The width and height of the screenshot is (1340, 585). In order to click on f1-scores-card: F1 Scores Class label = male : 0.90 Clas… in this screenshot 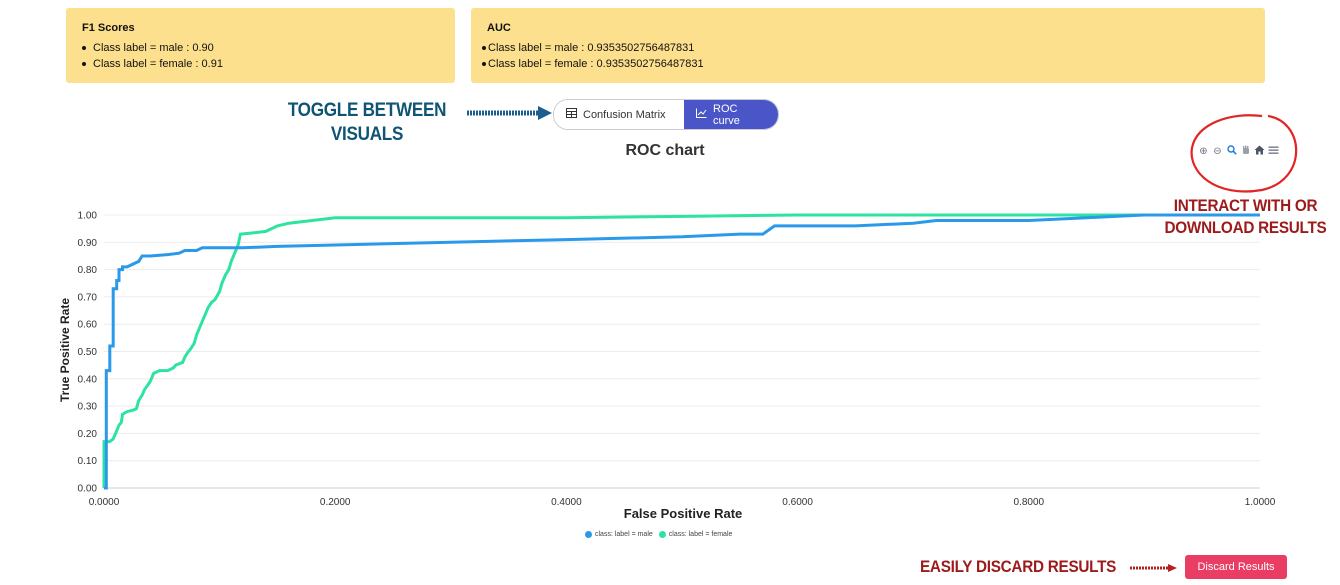, I will do `click(260, 45)`.